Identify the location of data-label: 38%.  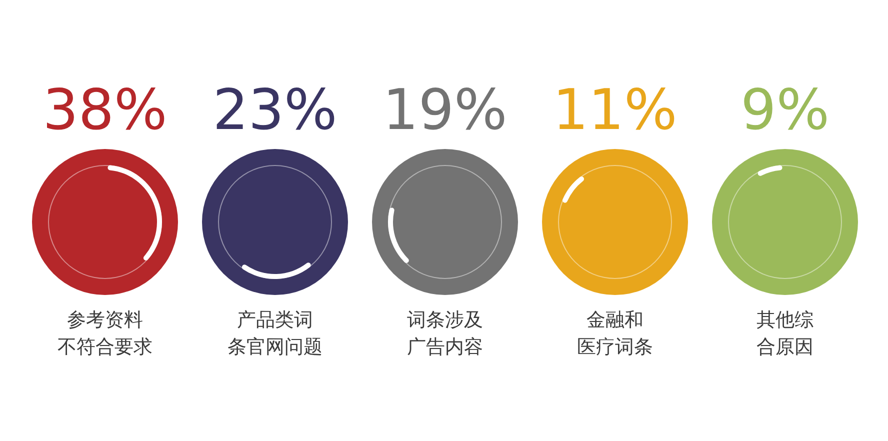
(105, 110).